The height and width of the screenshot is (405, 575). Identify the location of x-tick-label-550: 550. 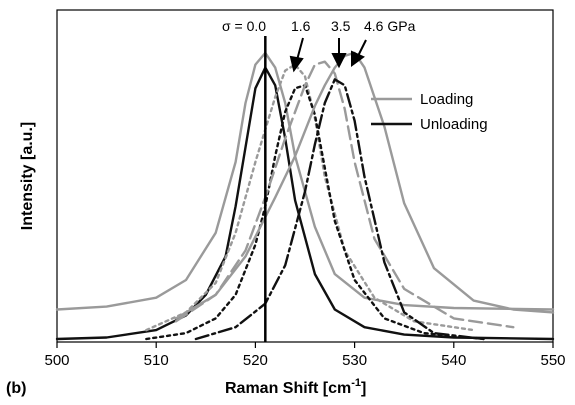
(552, 360).